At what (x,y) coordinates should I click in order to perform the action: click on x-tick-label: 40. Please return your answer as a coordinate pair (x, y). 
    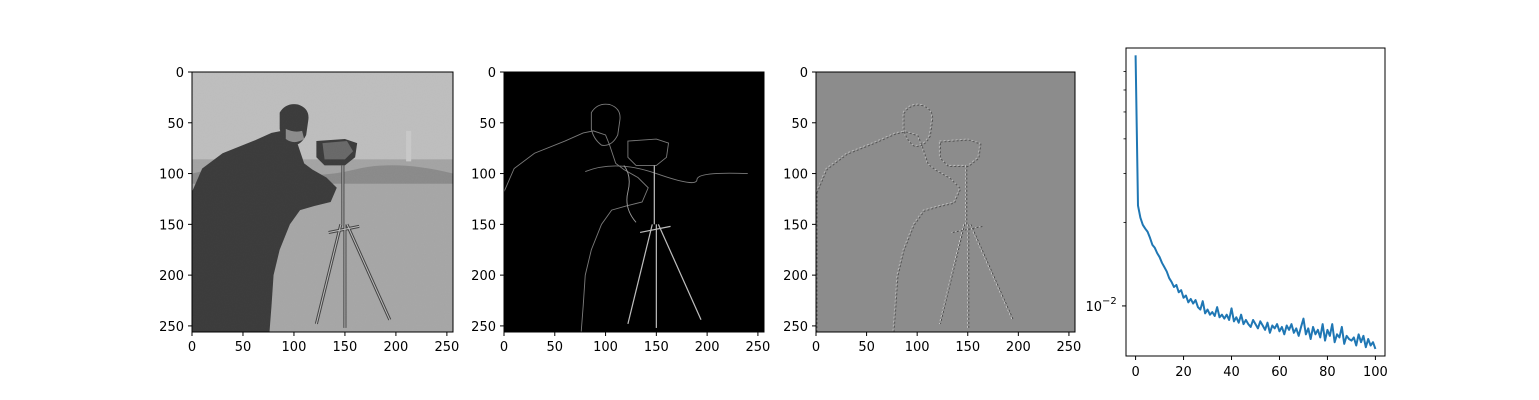
    Looking at the image, I should click on (1231, 372).